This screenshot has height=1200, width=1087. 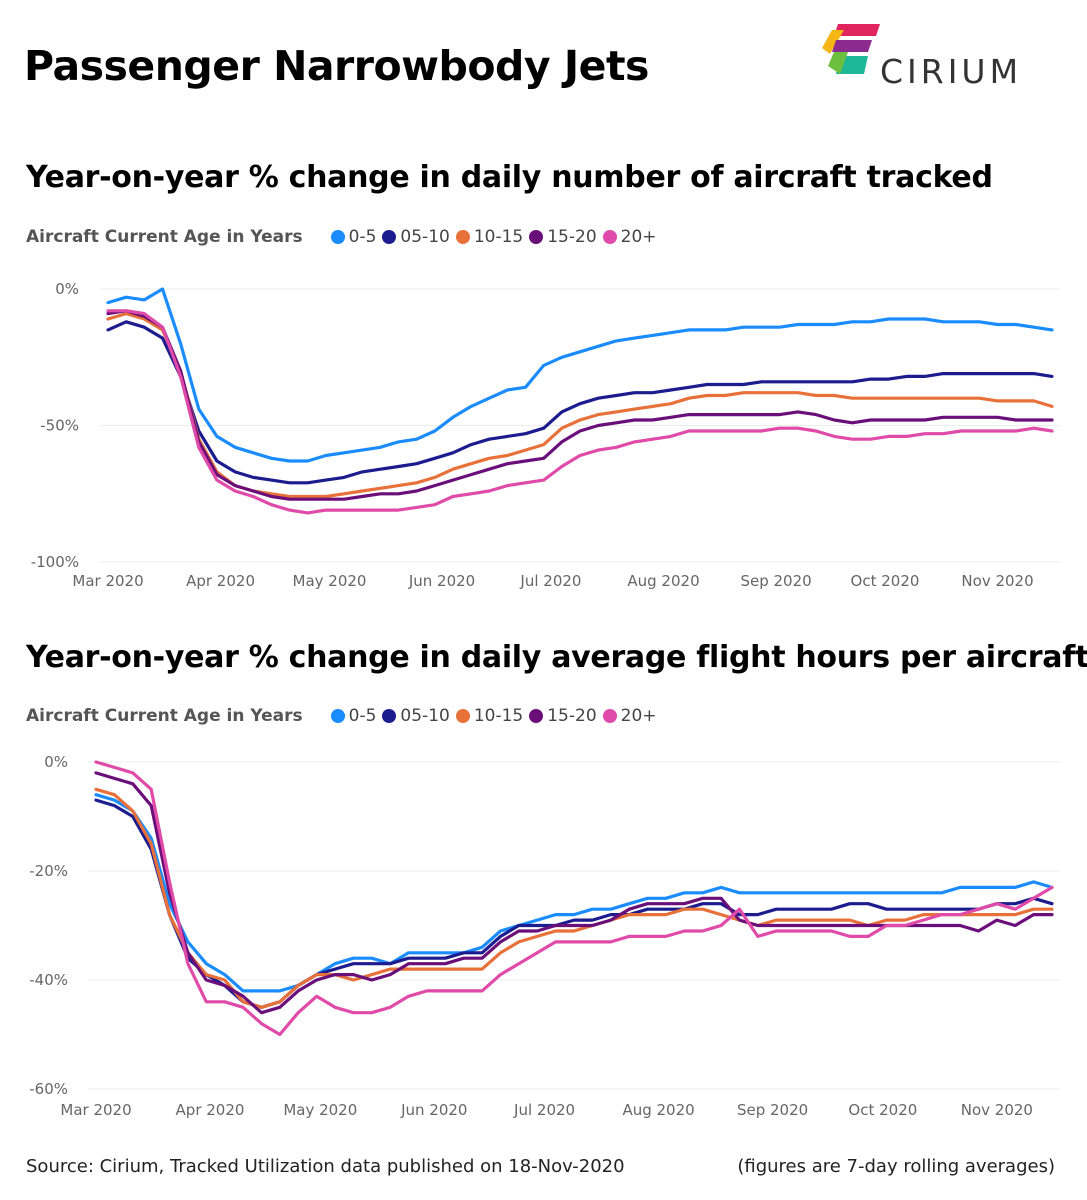 I want to click on chart1-x-tick-label: Jun 2020, so click(x=441, y=581).